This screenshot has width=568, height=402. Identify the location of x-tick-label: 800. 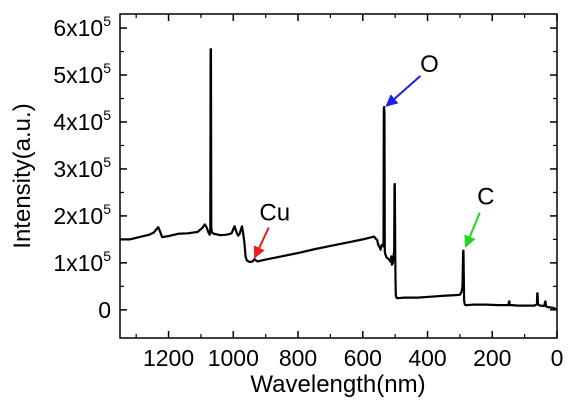
(298, 358).